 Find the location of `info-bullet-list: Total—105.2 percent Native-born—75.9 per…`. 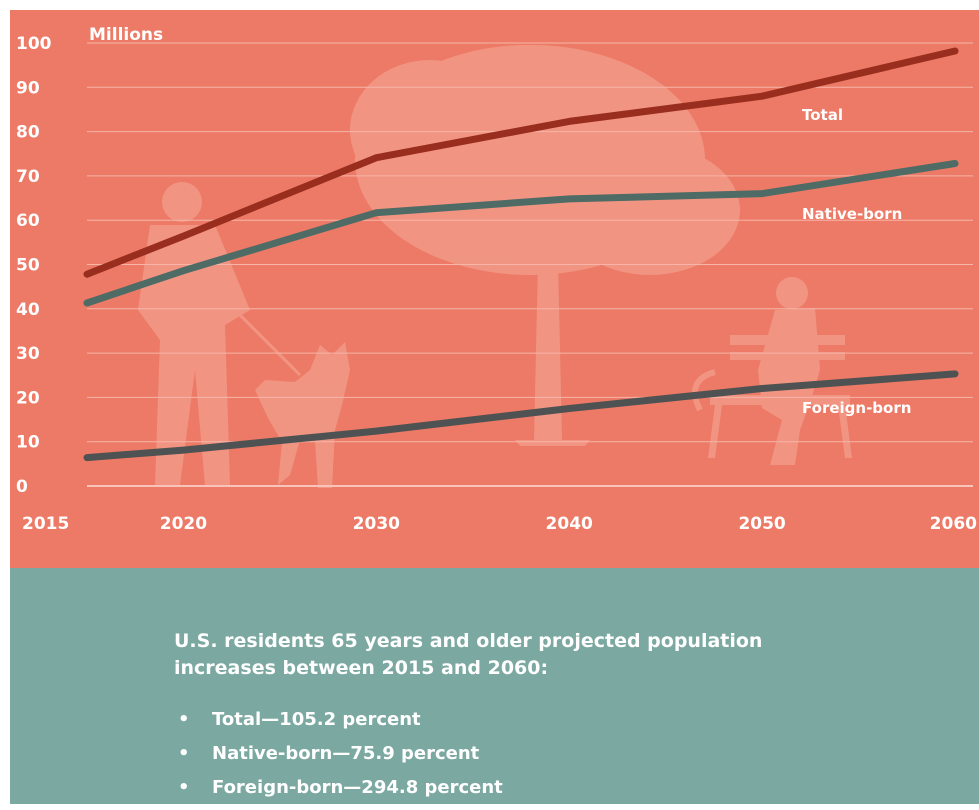

info-bullet-list: Total—105.2 percent Native-born—75.9 per… is located at coordinates (338, 759).